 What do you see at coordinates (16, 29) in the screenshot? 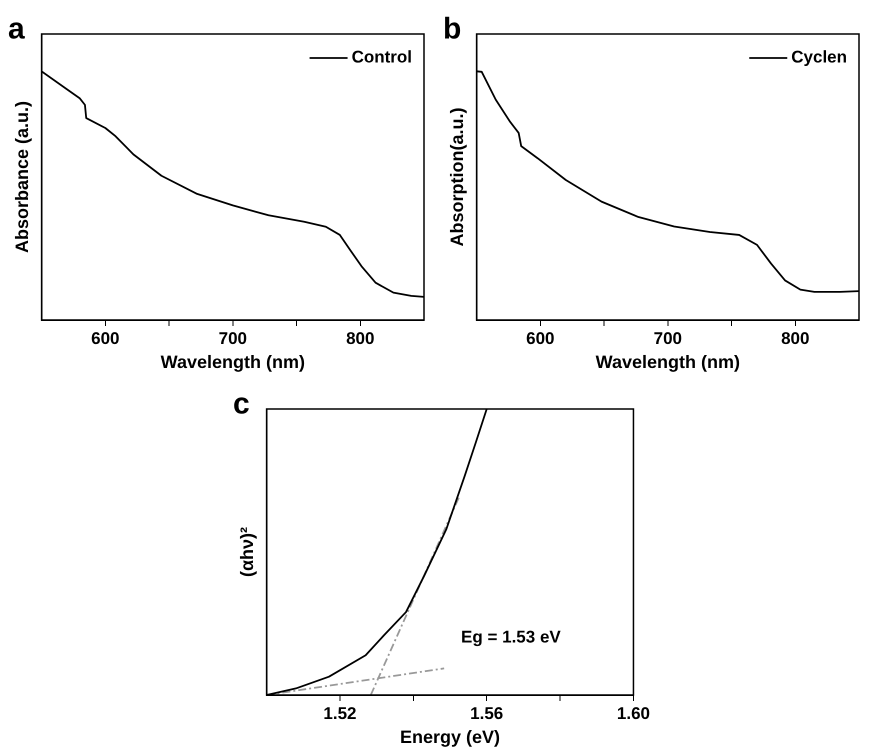
I see `chart-title: a` at bounding box center [16, 29].